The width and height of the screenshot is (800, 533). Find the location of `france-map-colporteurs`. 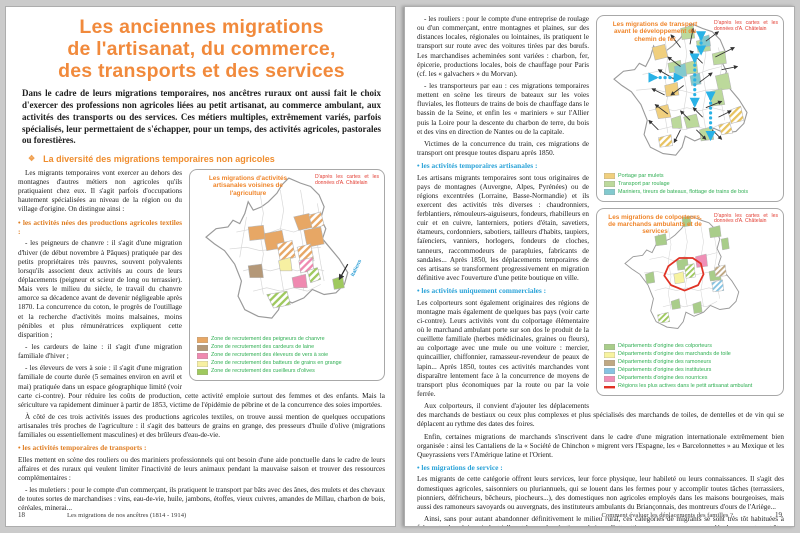

france-map-colporteurs is located at coordinates (682, 272).